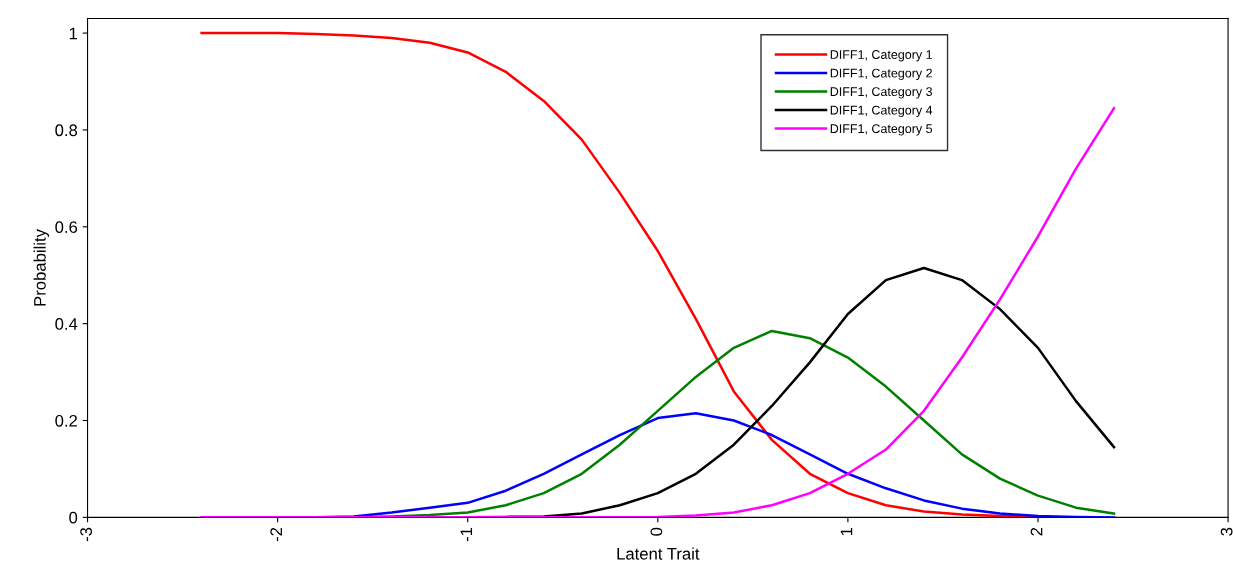  What do you see at coordinates (41, 267) in the screenshot?
I see `y-axis-title: Probability` at bounding box center [41, 267].